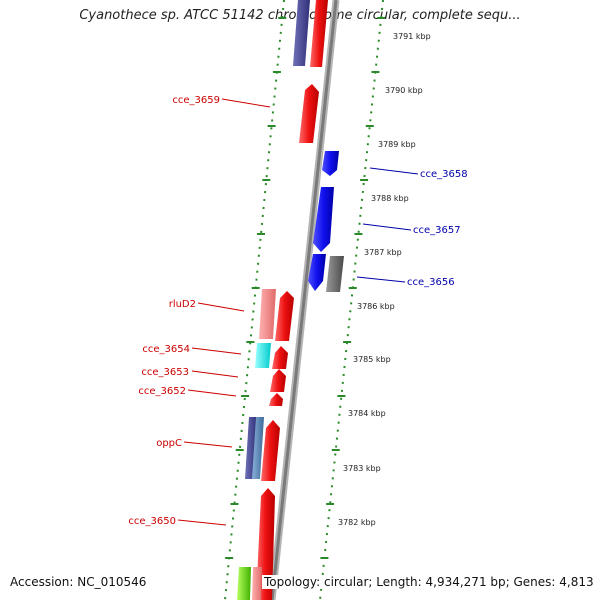 This screenshot has width=600, height=600. I want to click on gene-label-cce-3657: cce_3657, so click(437, 230).